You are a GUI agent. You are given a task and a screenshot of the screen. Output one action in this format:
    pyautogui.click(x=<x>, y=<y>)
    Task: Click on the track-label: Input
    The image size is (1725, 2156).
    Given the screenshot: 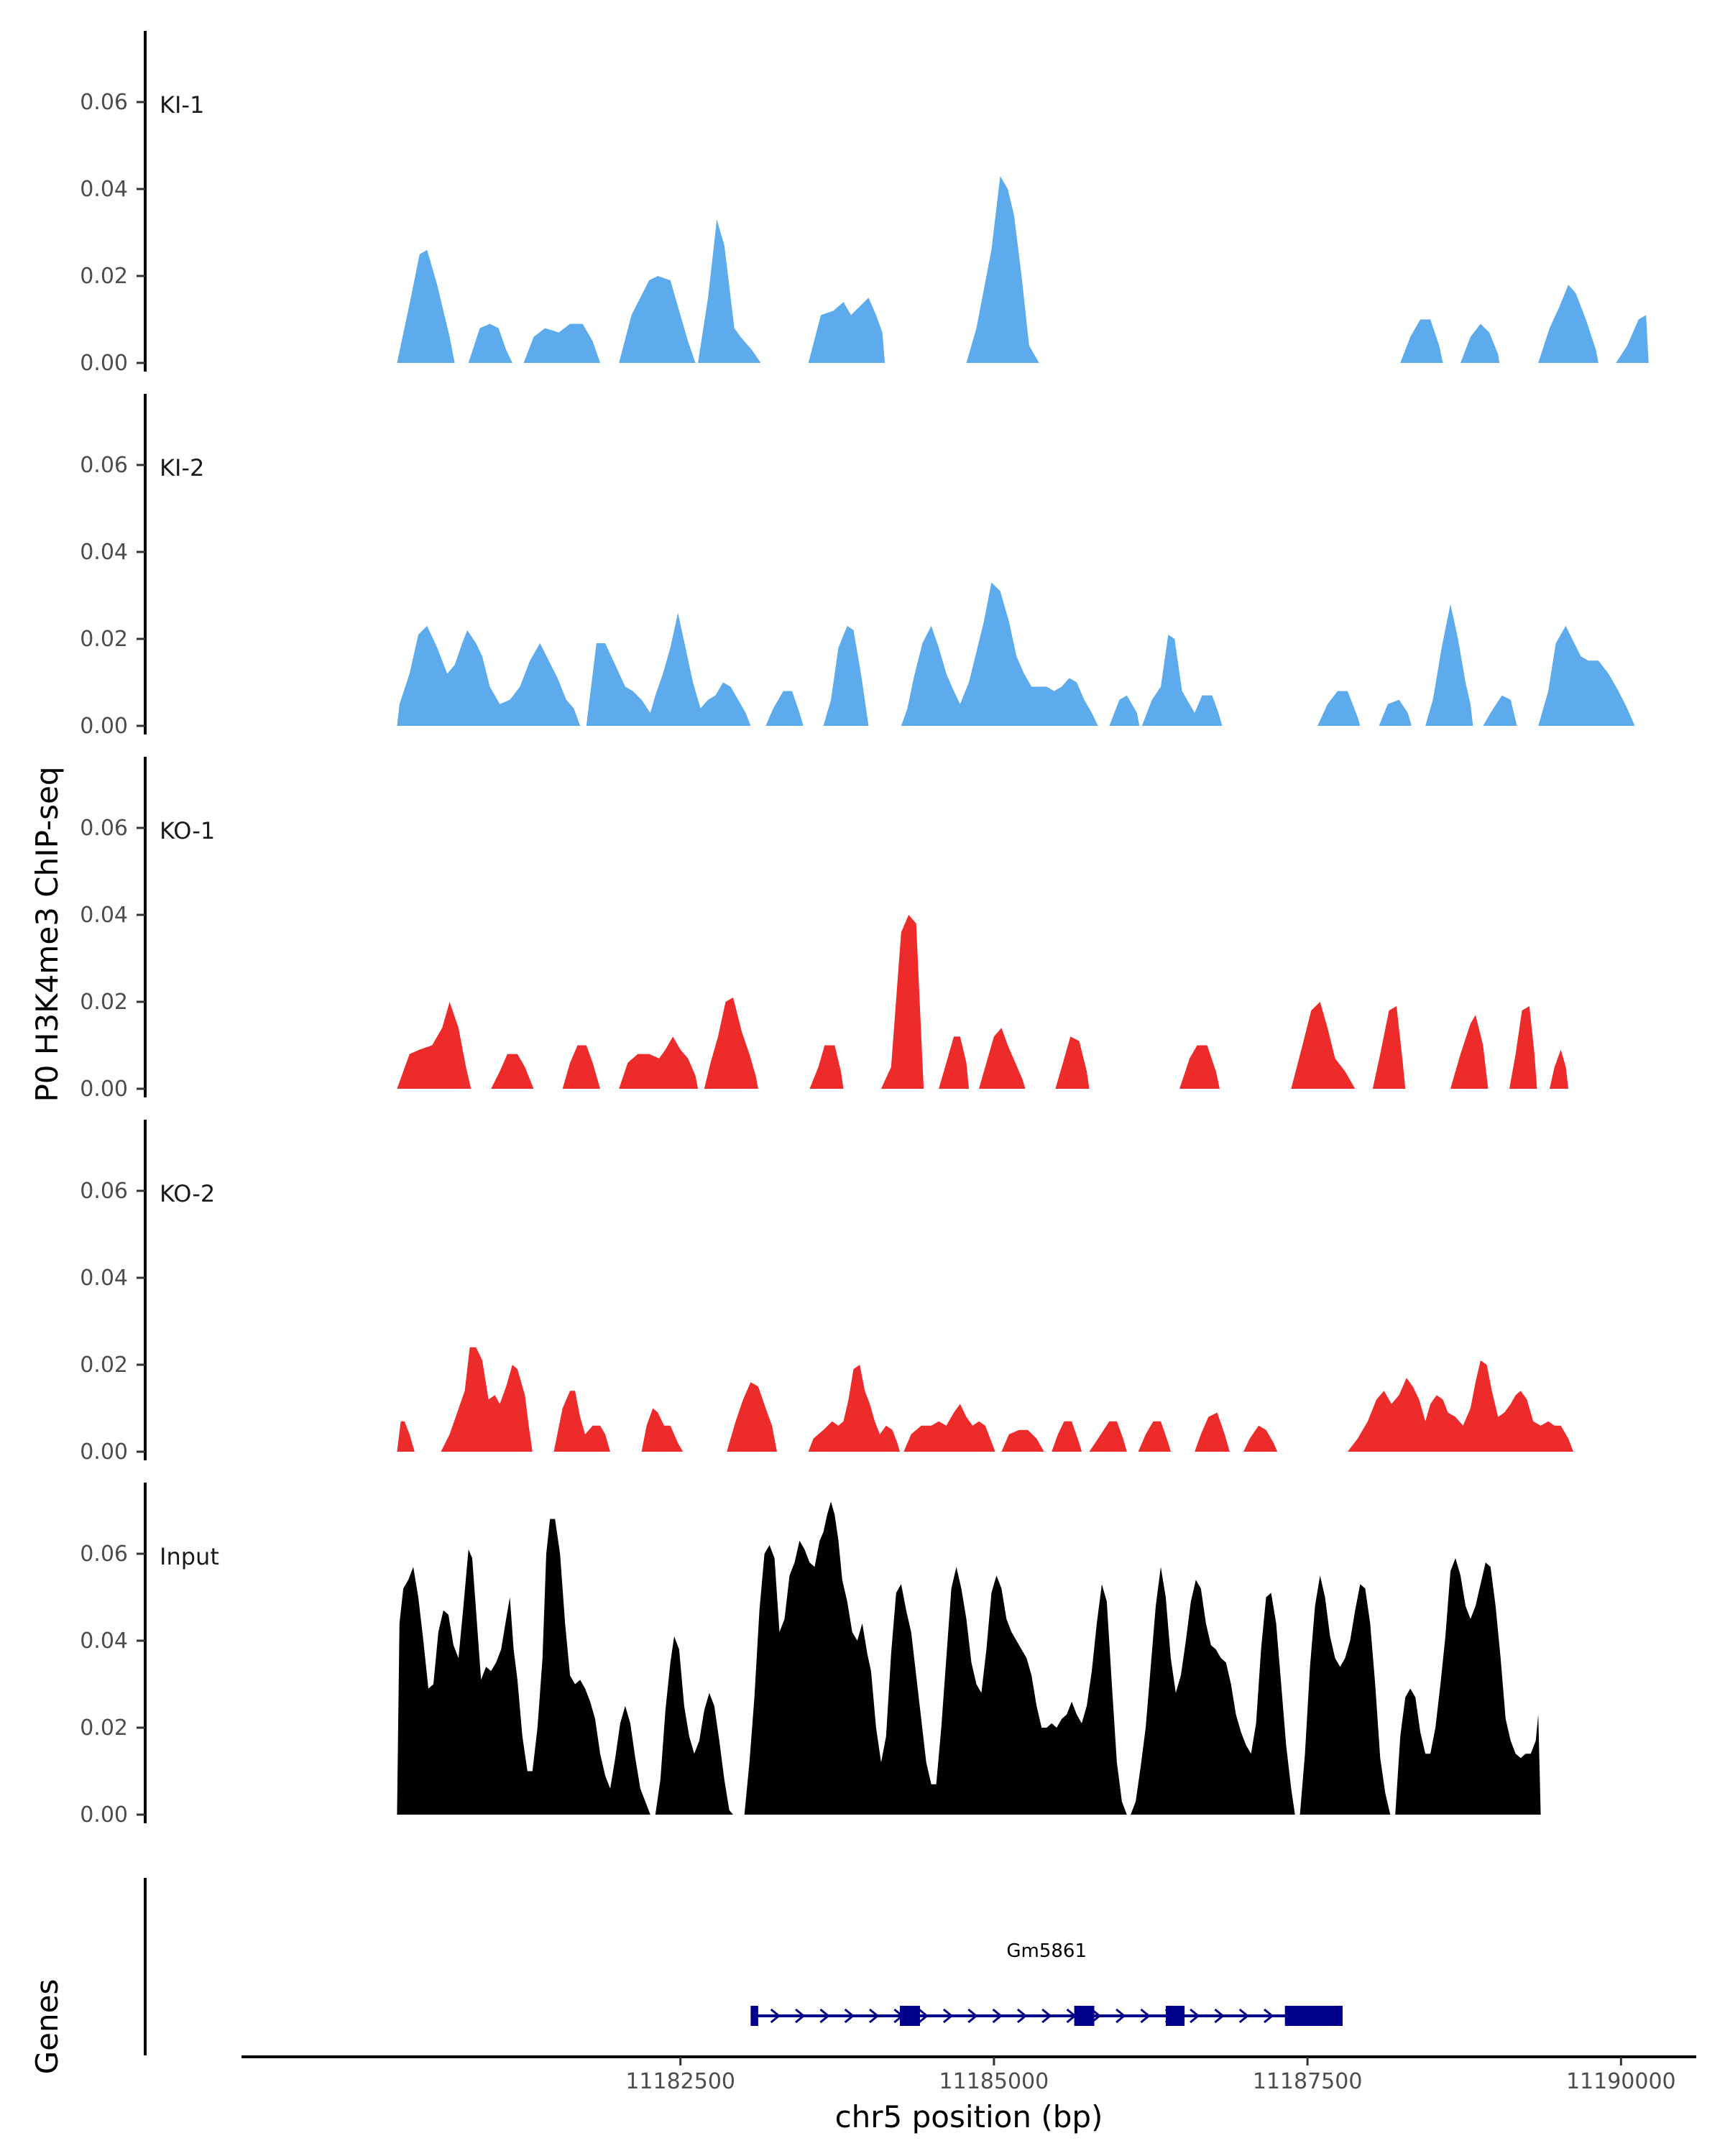 What is the action you would take?
    pyautogui.click(x=189, y=1557)
    